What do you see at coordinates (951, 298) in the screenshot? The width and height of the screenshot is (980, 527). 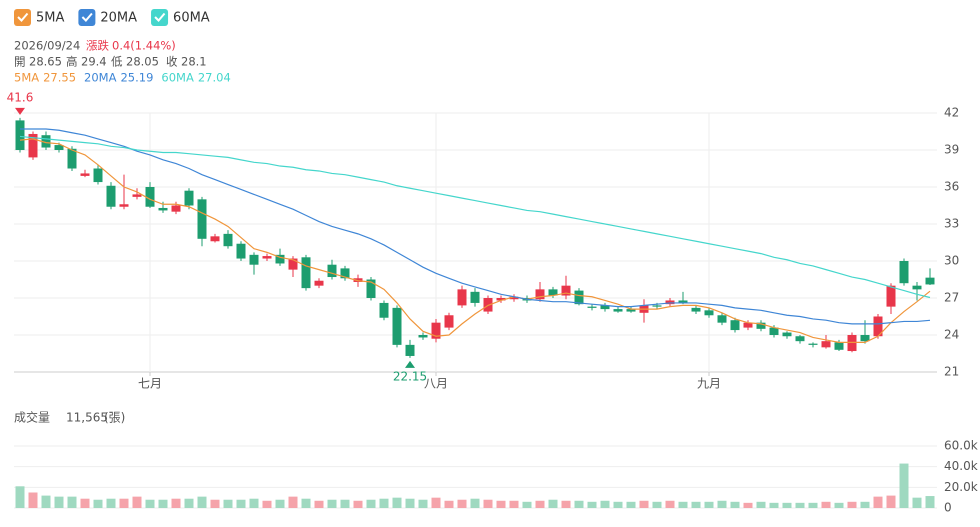 I see `y-tick-label: 27` at bounding box center [951, 298].